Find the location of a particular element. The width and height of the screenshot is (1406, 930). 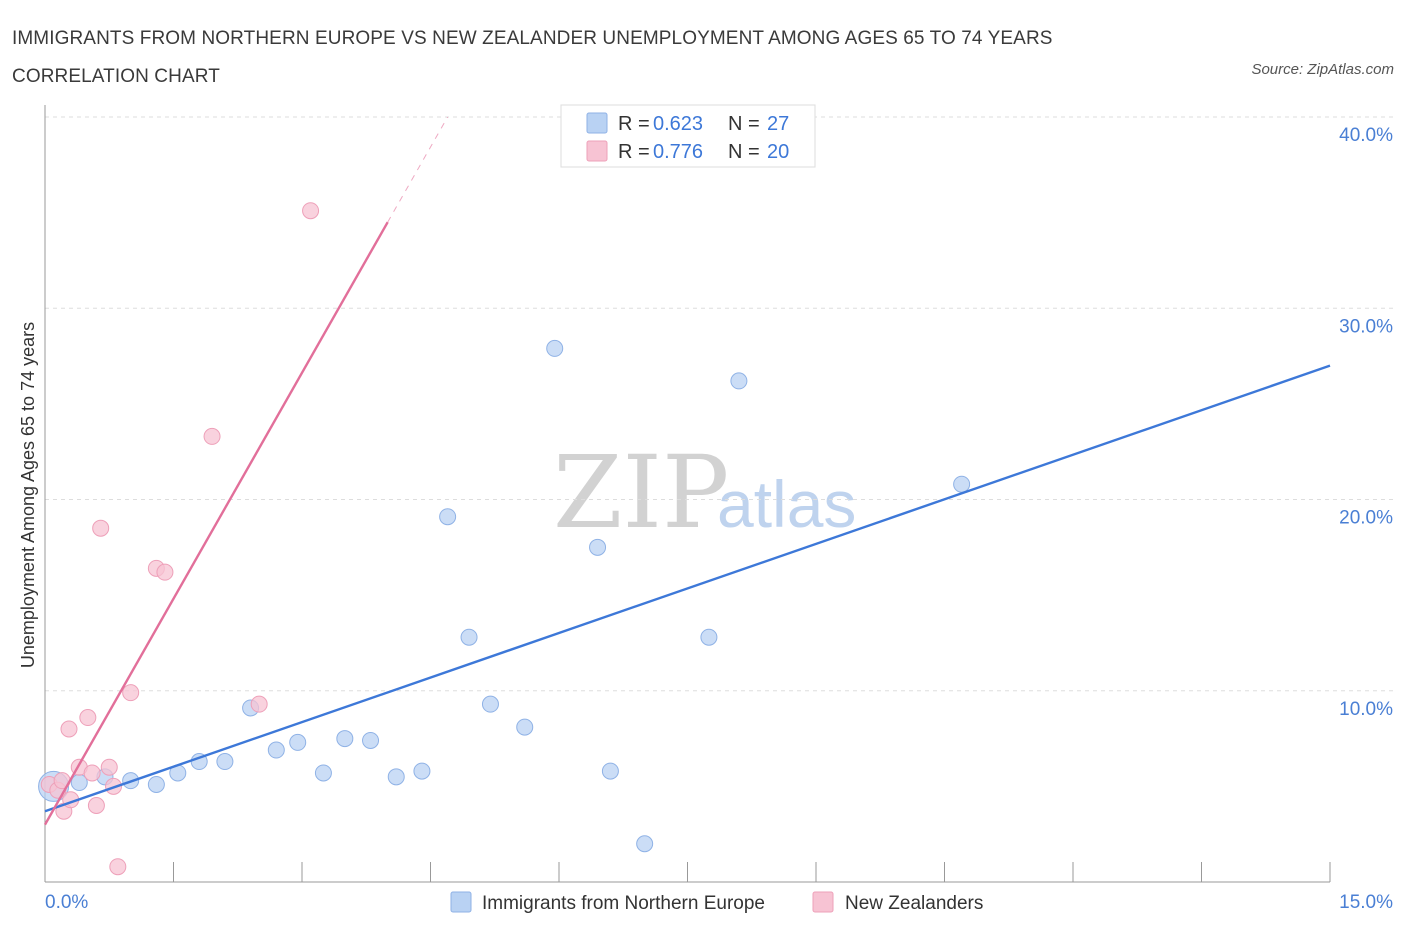

y-tick-label: 40.0% is located at coordinates (1366, 135).